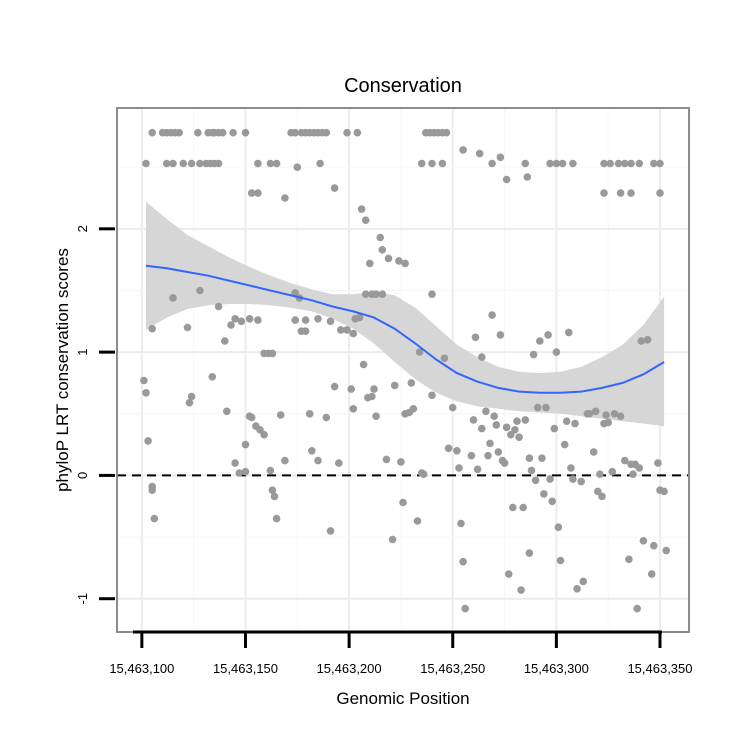  What do you see at coordinates (403, 86) in the screenshot?
I see `chart-title: Conservation` at bounding box center [403, 86].